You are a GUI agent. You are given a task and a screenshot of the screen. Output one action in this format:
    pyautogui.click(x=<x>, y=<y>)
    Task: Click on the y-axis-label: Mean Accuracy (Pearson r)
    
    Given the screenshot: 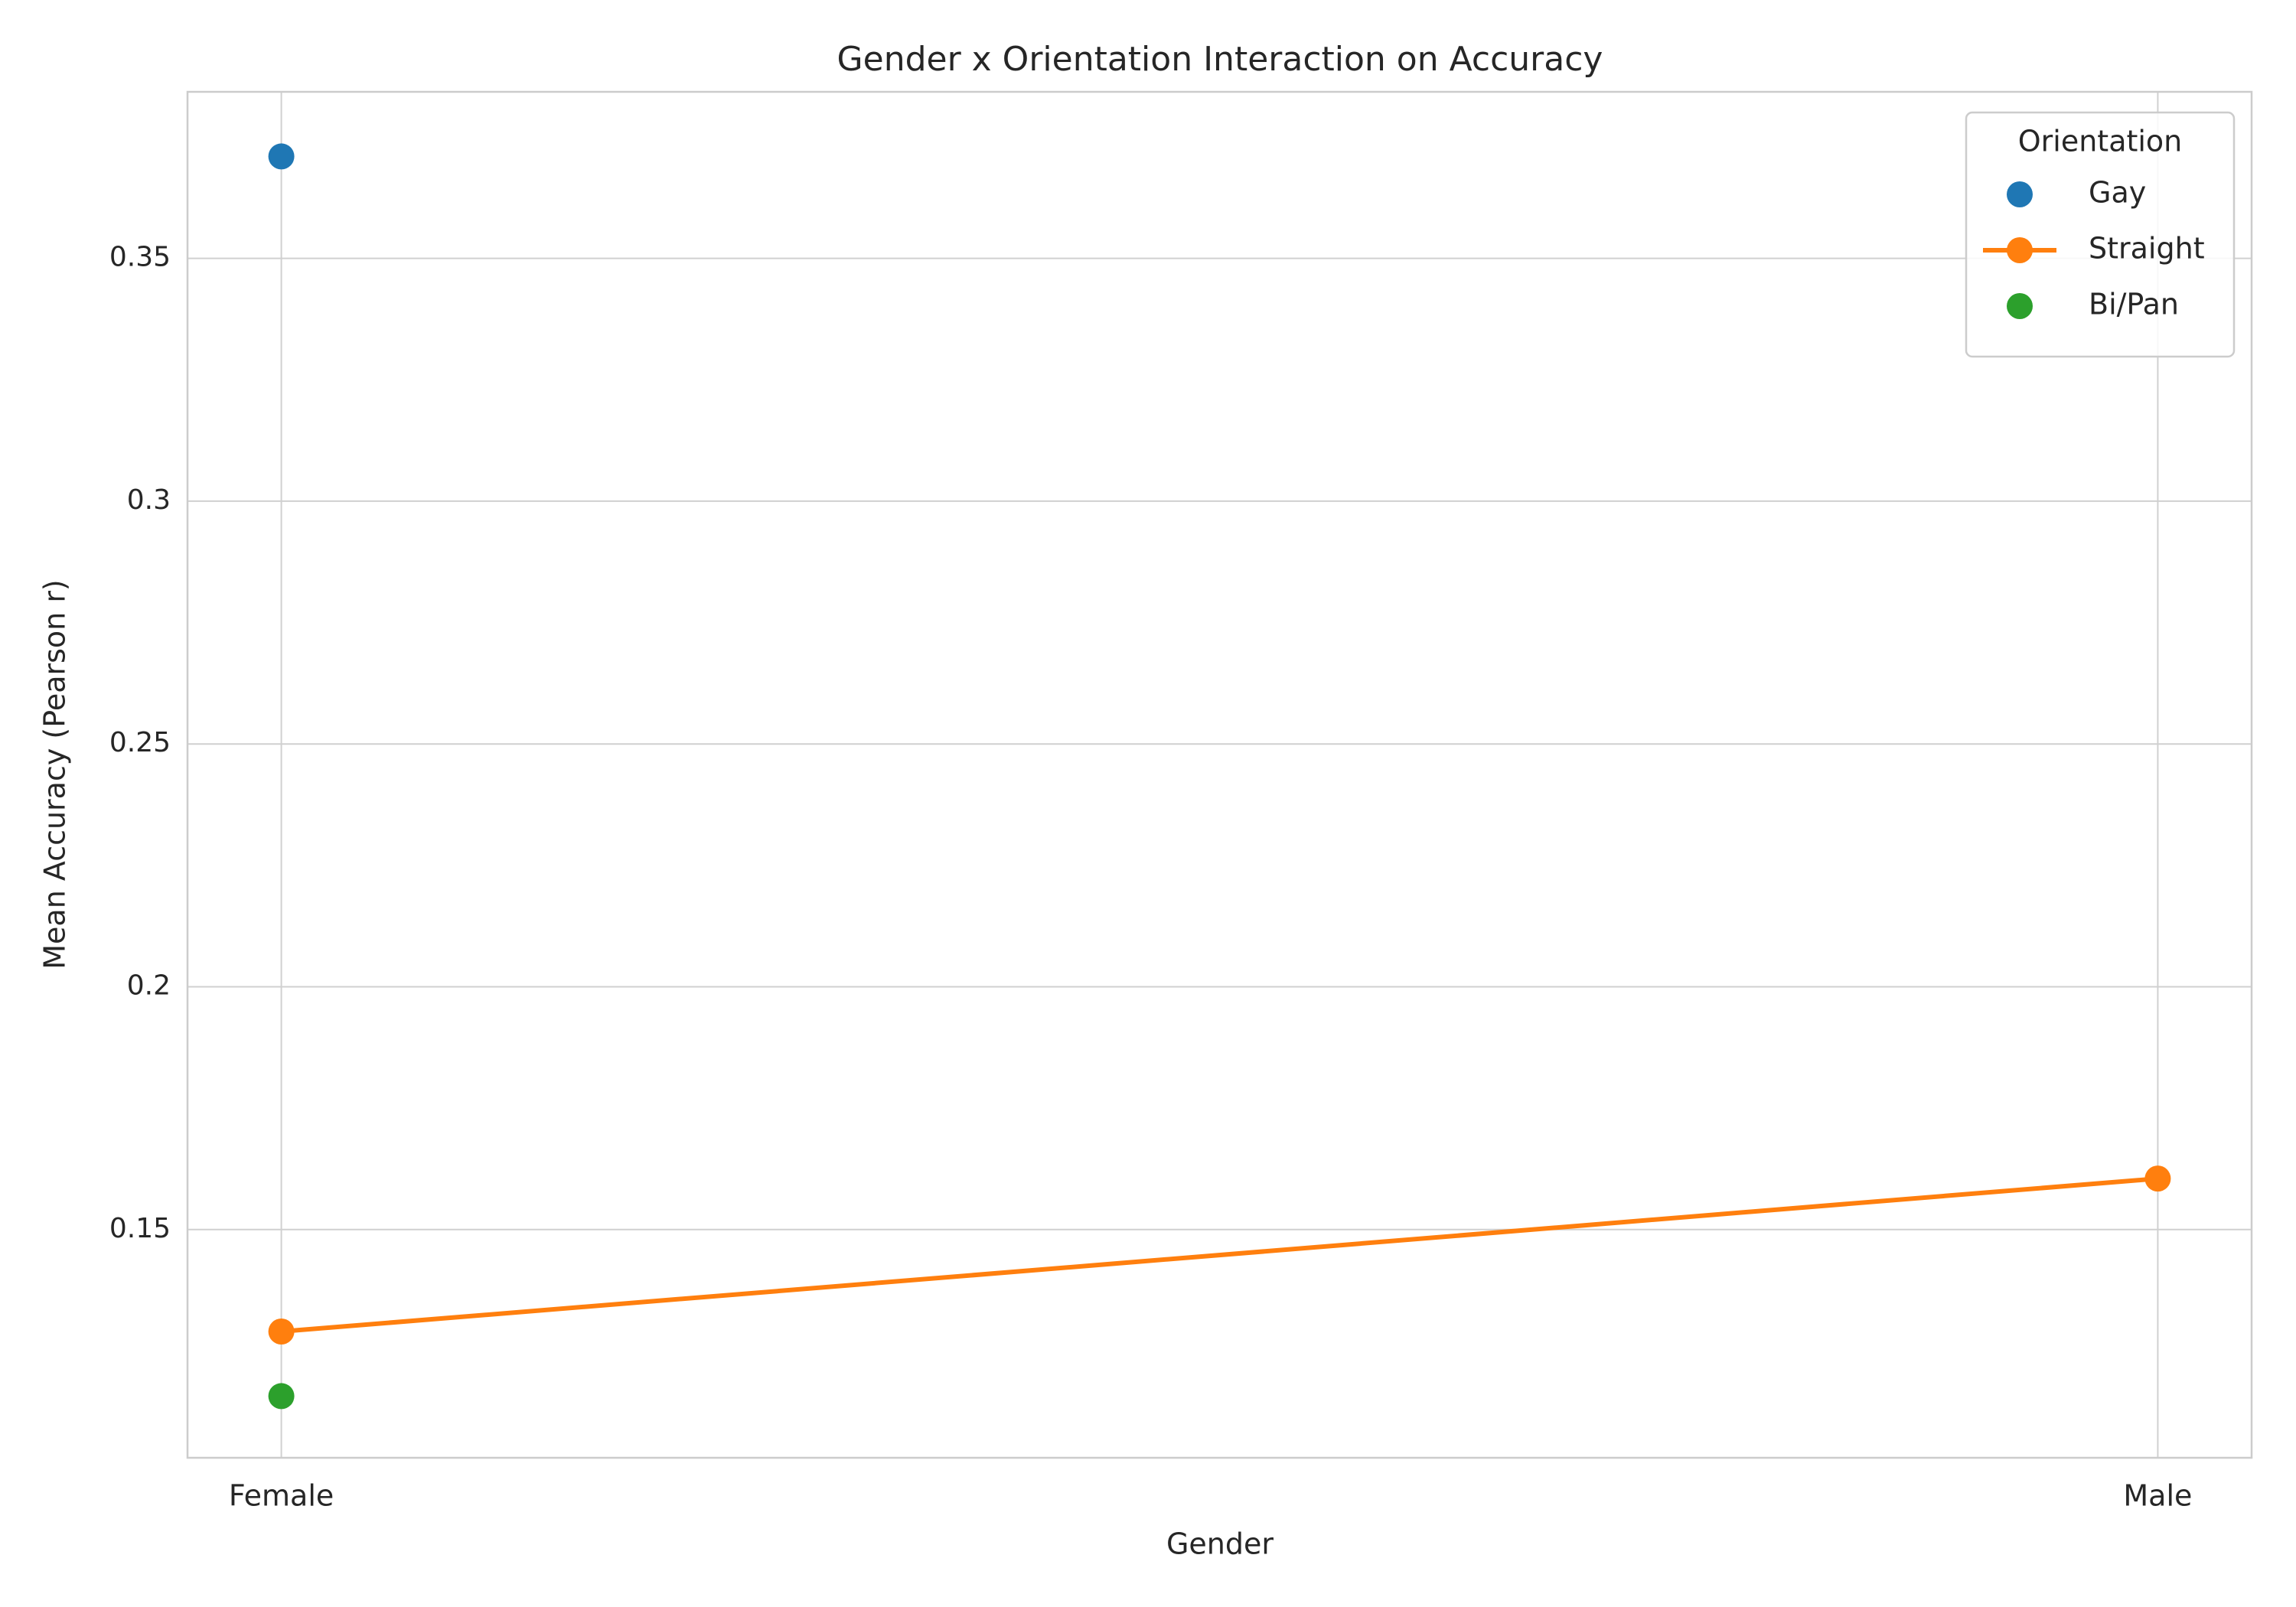 What is the action you would take?
    pyautogui.click(x=55, y=775)
    